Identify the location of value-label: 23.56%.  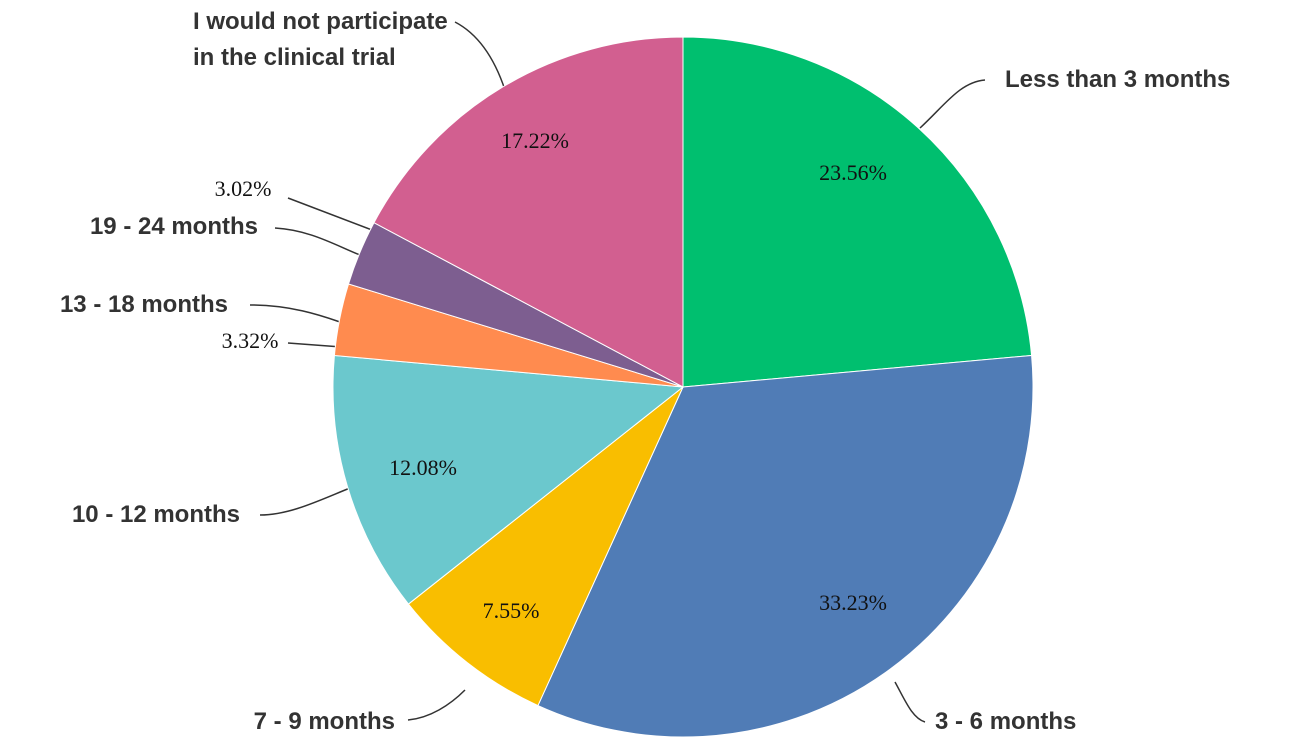
(853, 172).